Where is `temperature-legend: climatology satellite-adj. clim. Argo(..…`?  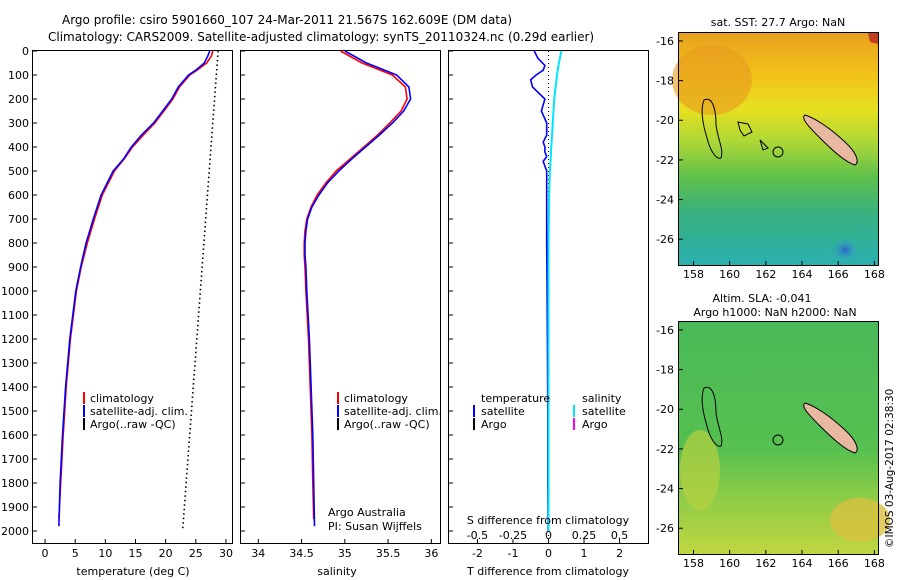
temperature-legend: climatology satellite-adj. clim. Argo(..… is located at coordinates (135, 411).